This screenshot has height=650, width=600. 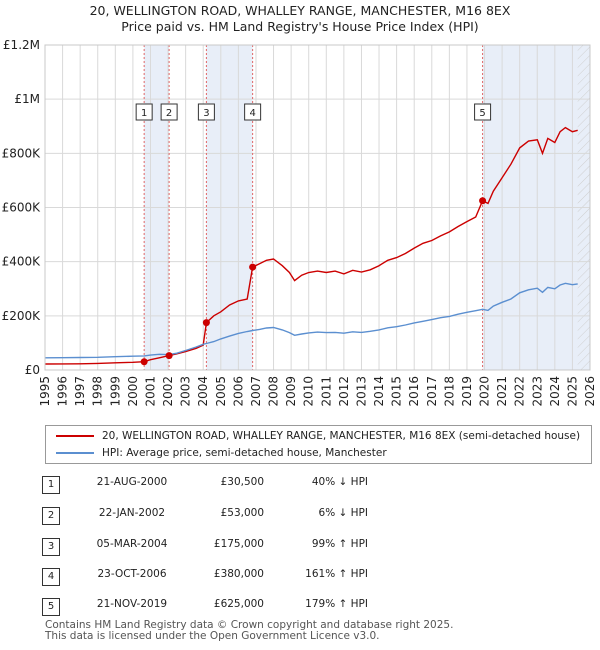 I want to click on x-tick-label: 2008, so click(x=274, y=391).